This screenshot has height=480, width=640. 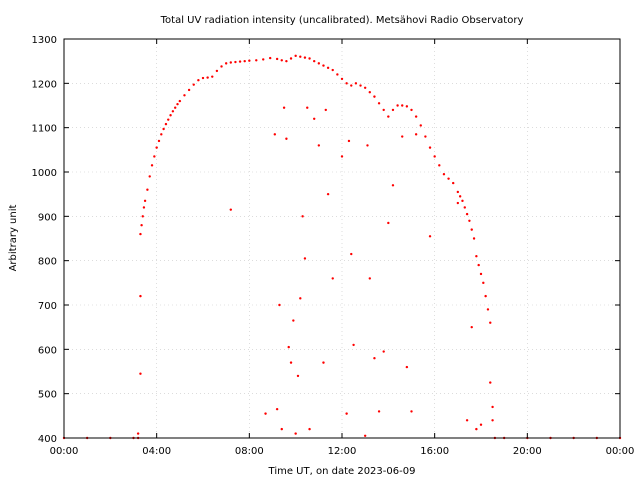 What do you see at coordinates (47, 395) in the screenshot?
I see `y-tick-label: 500` at bounding box center [47, 395].